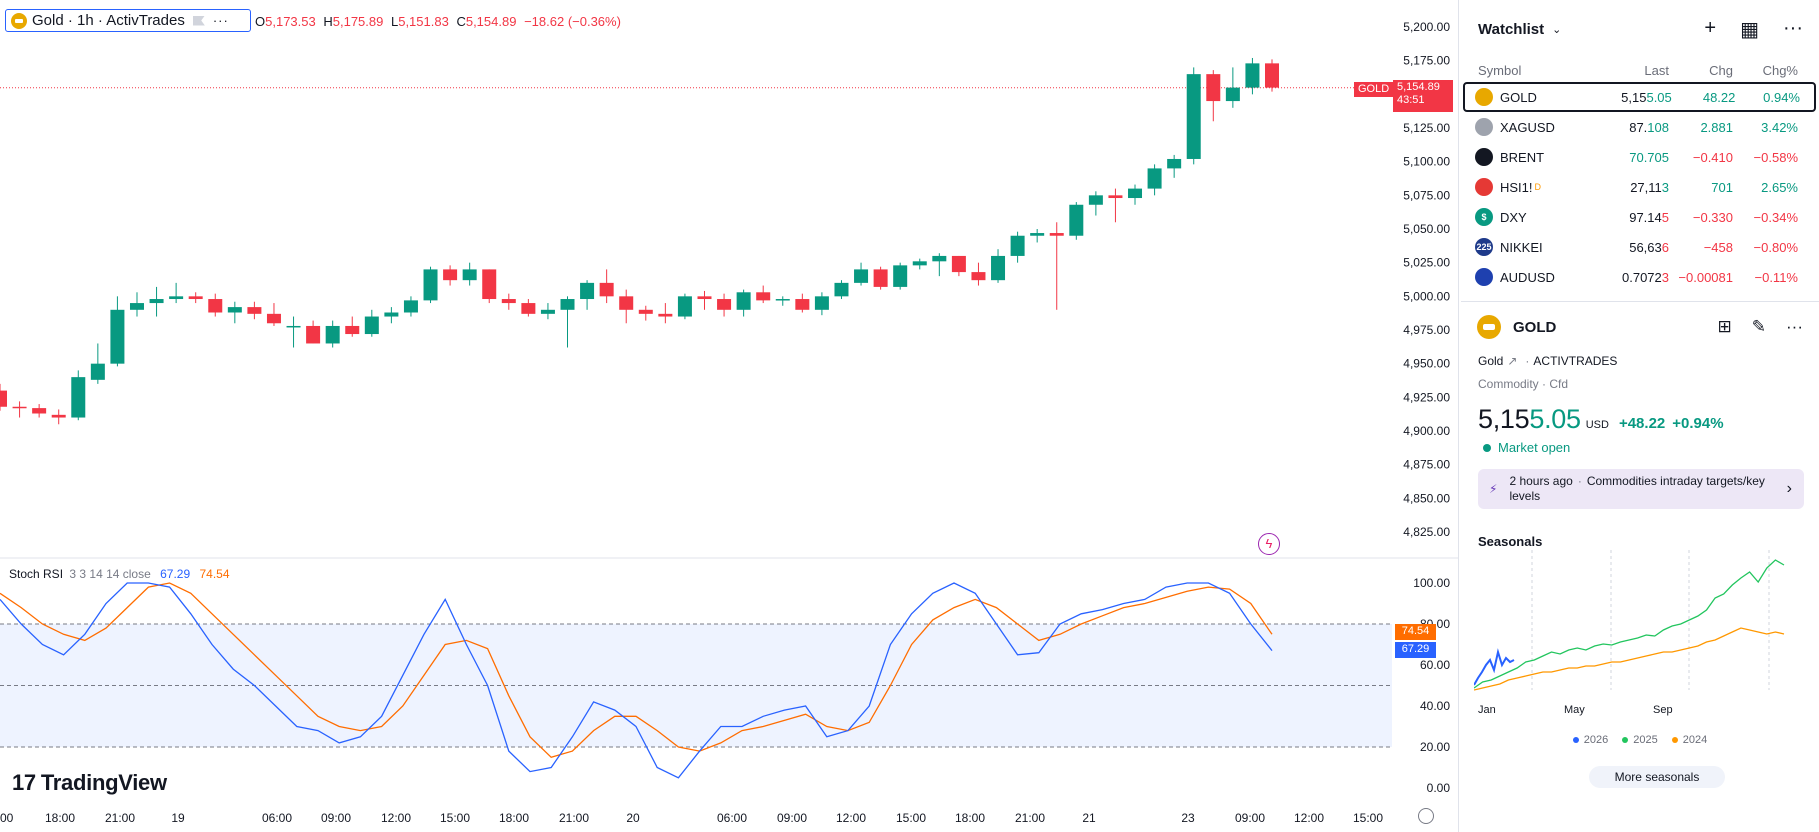 This screenshot has width=1819, height=832. What do you see at coordinates (1491, 361) in the screenshot?
I see `instrument-name: Gold` at bounding box center [1491, 361].